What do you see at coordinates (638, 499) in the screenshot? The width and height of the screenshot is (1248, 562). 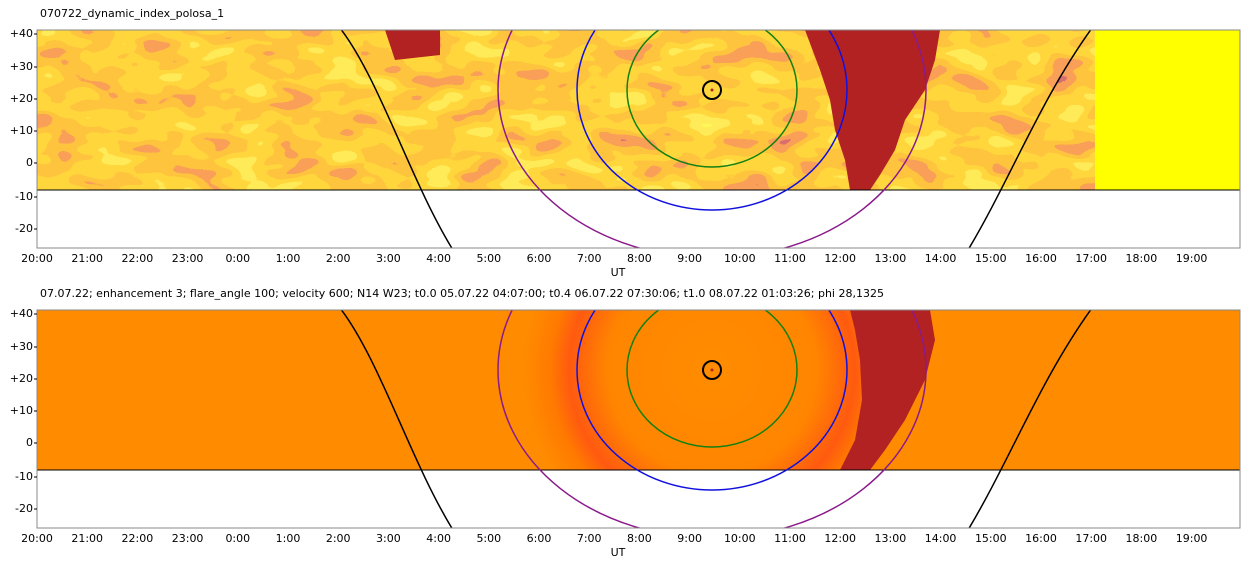 I see `heatmap-band-bottom` at bounding box center [638, 499].